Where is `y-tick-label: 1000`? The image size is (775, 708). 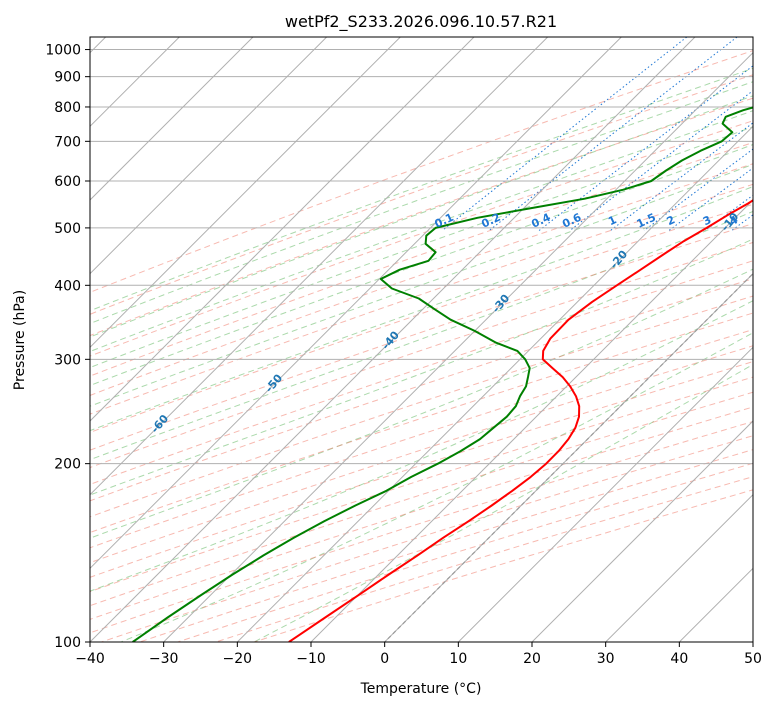
y-tick-label: 1000 is located at coordinates (63, 51).